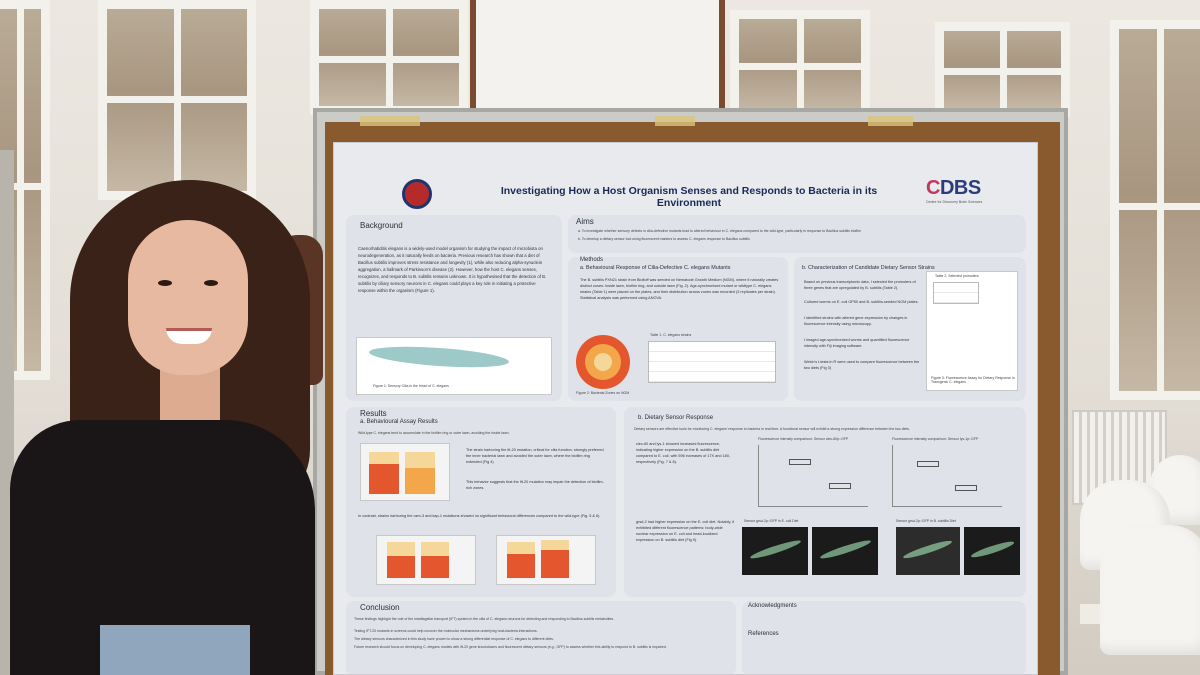 The image size is (1200, 675). Describe the element at coordinates (381, 225) in the screenshot. I see `background-heading: Background` at that location.